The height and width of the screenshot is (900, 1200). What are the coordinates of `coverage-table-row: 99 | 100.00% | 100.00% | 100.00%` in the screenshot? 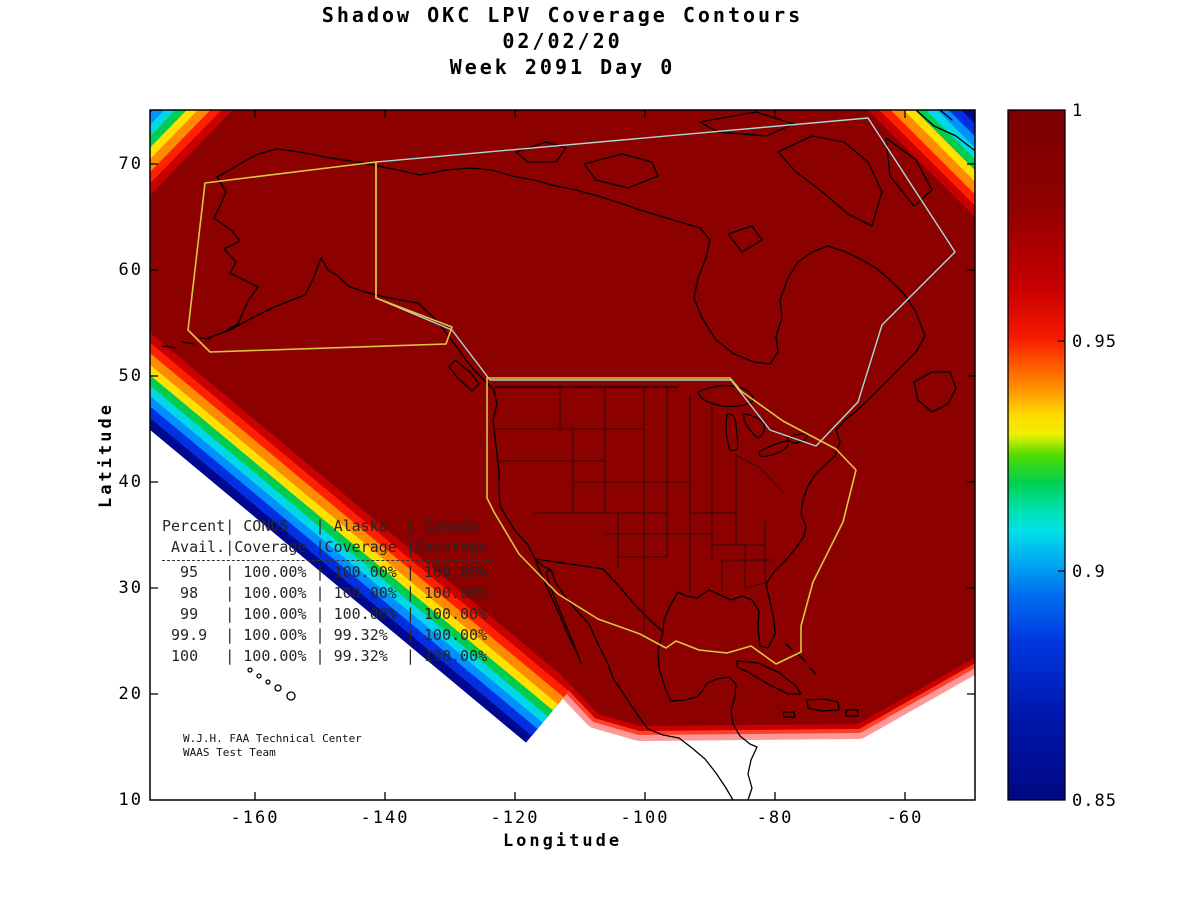 It's located at (325, 614).